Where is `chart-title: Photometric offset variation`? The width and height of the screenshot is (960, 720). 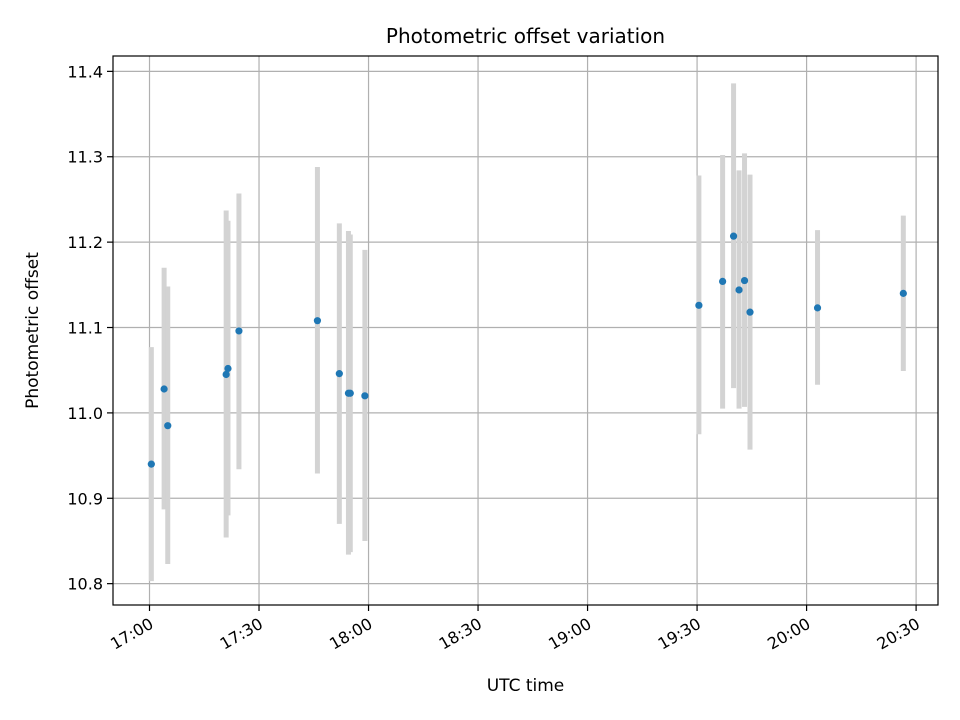
chart-title: Photometric offset variation is located at coordinates (525, 36).